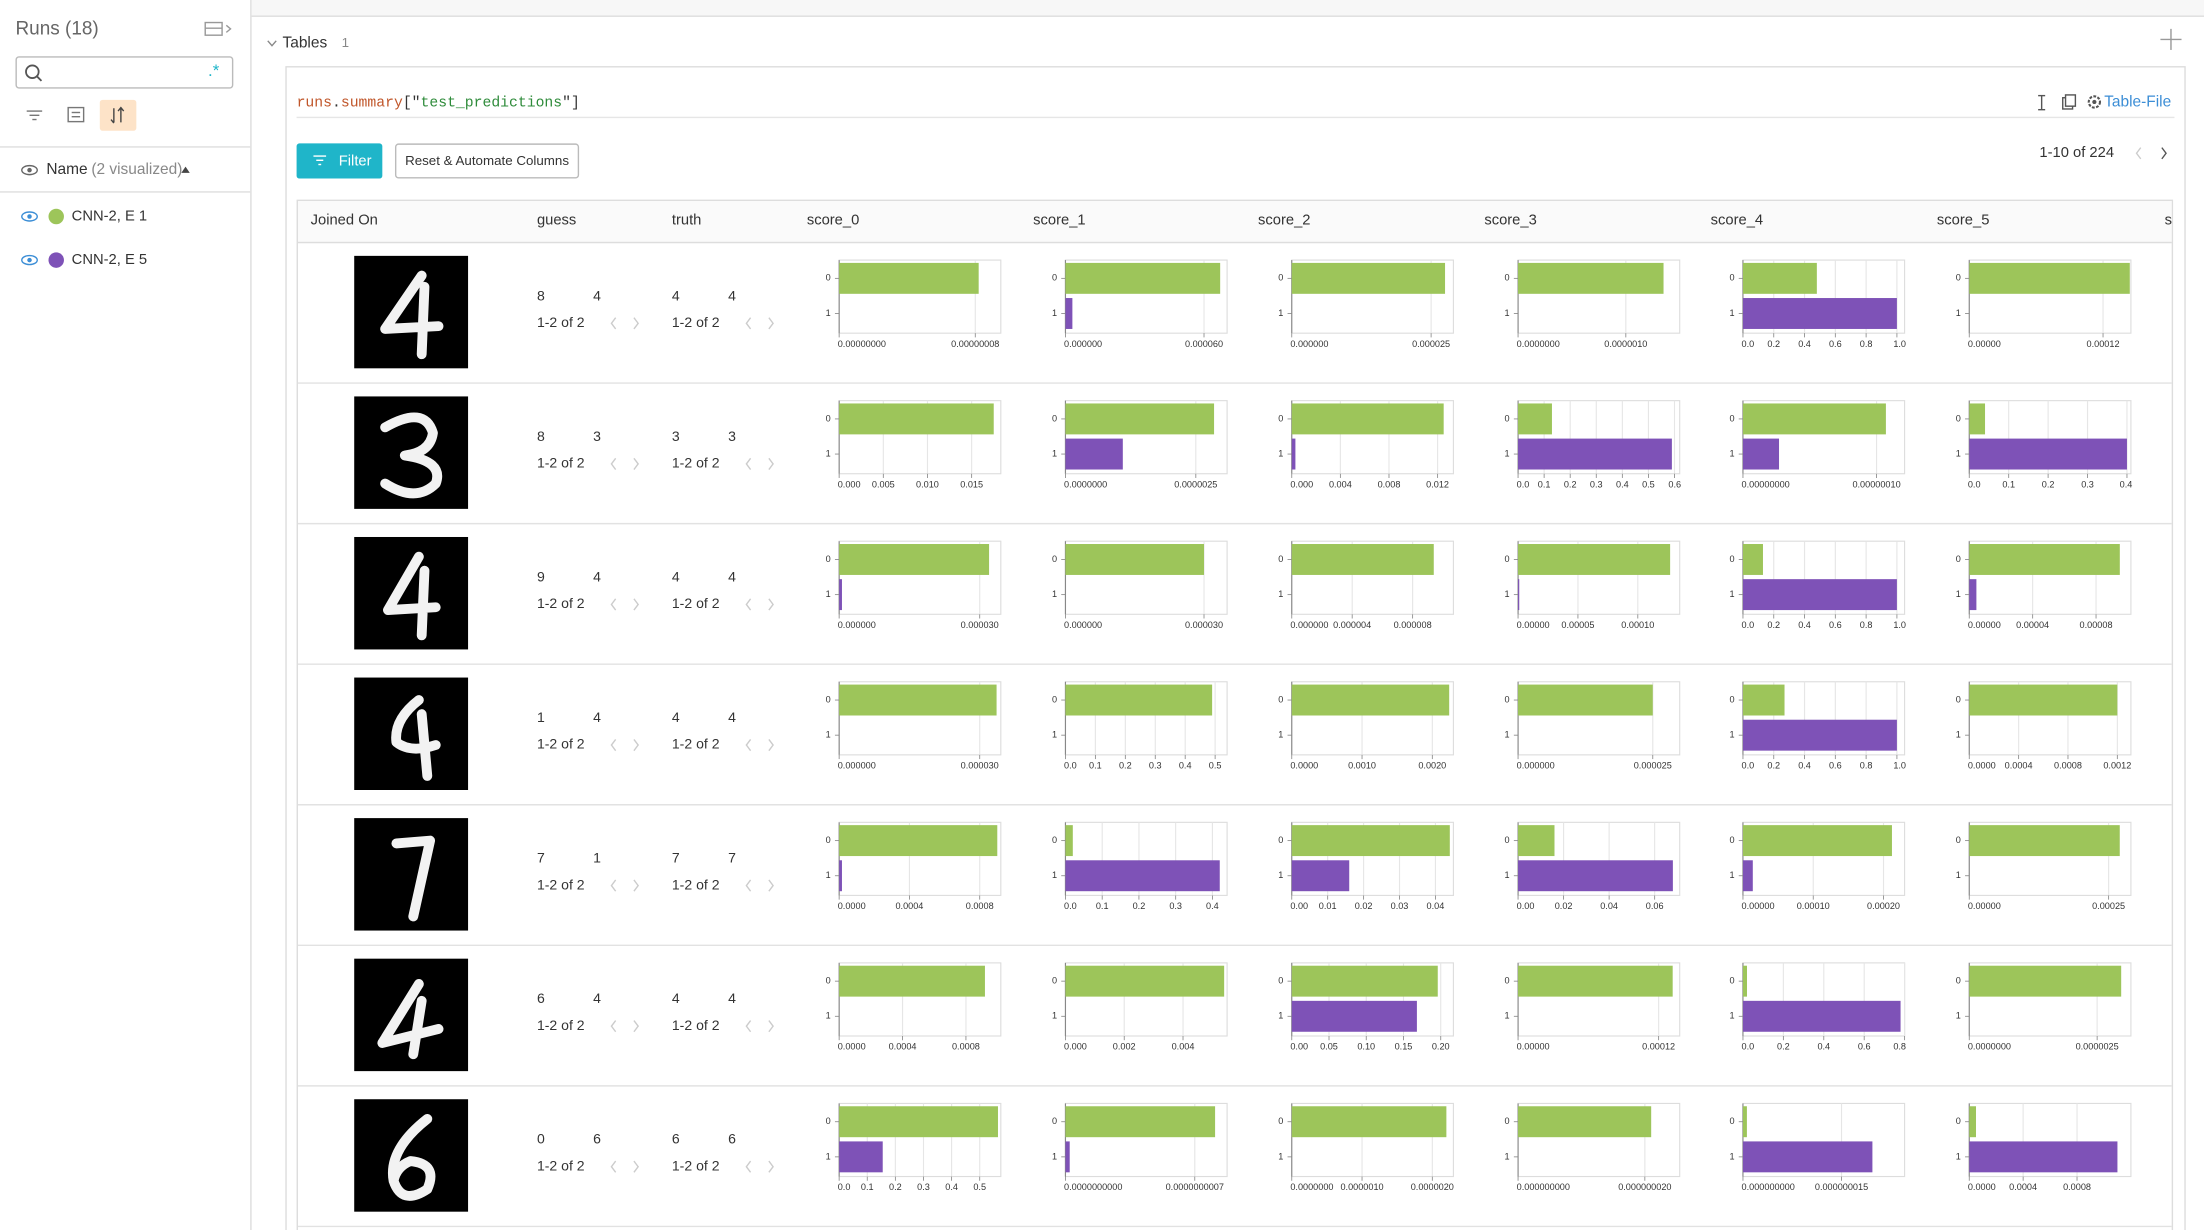 The width and height of the screenshot is (2204, 1230). What do you see at coordinates (1883, 906) in the screenshot?
I see `x-tick-label: 0.00020` at bounding box center [1883, 906].